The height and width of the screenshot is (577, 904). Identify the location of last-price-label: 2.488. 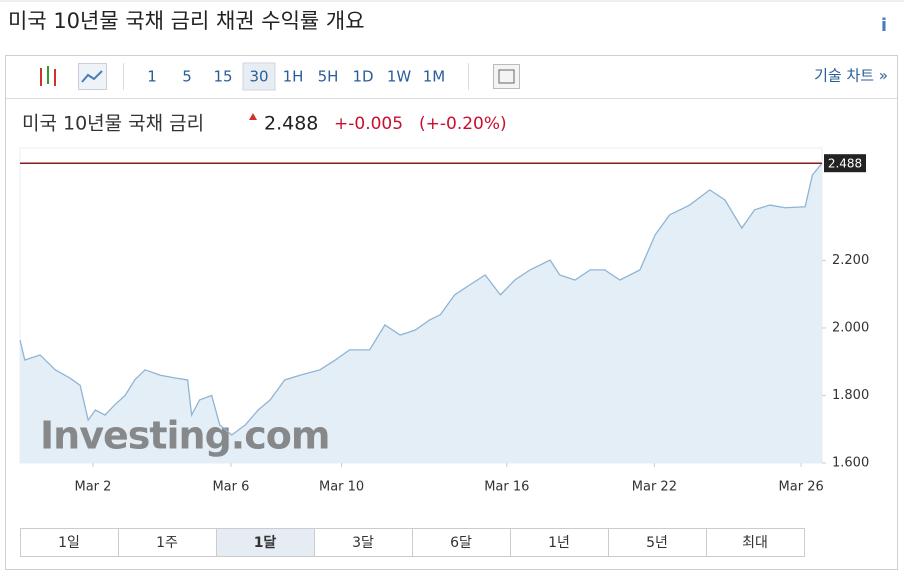
(845, 164).